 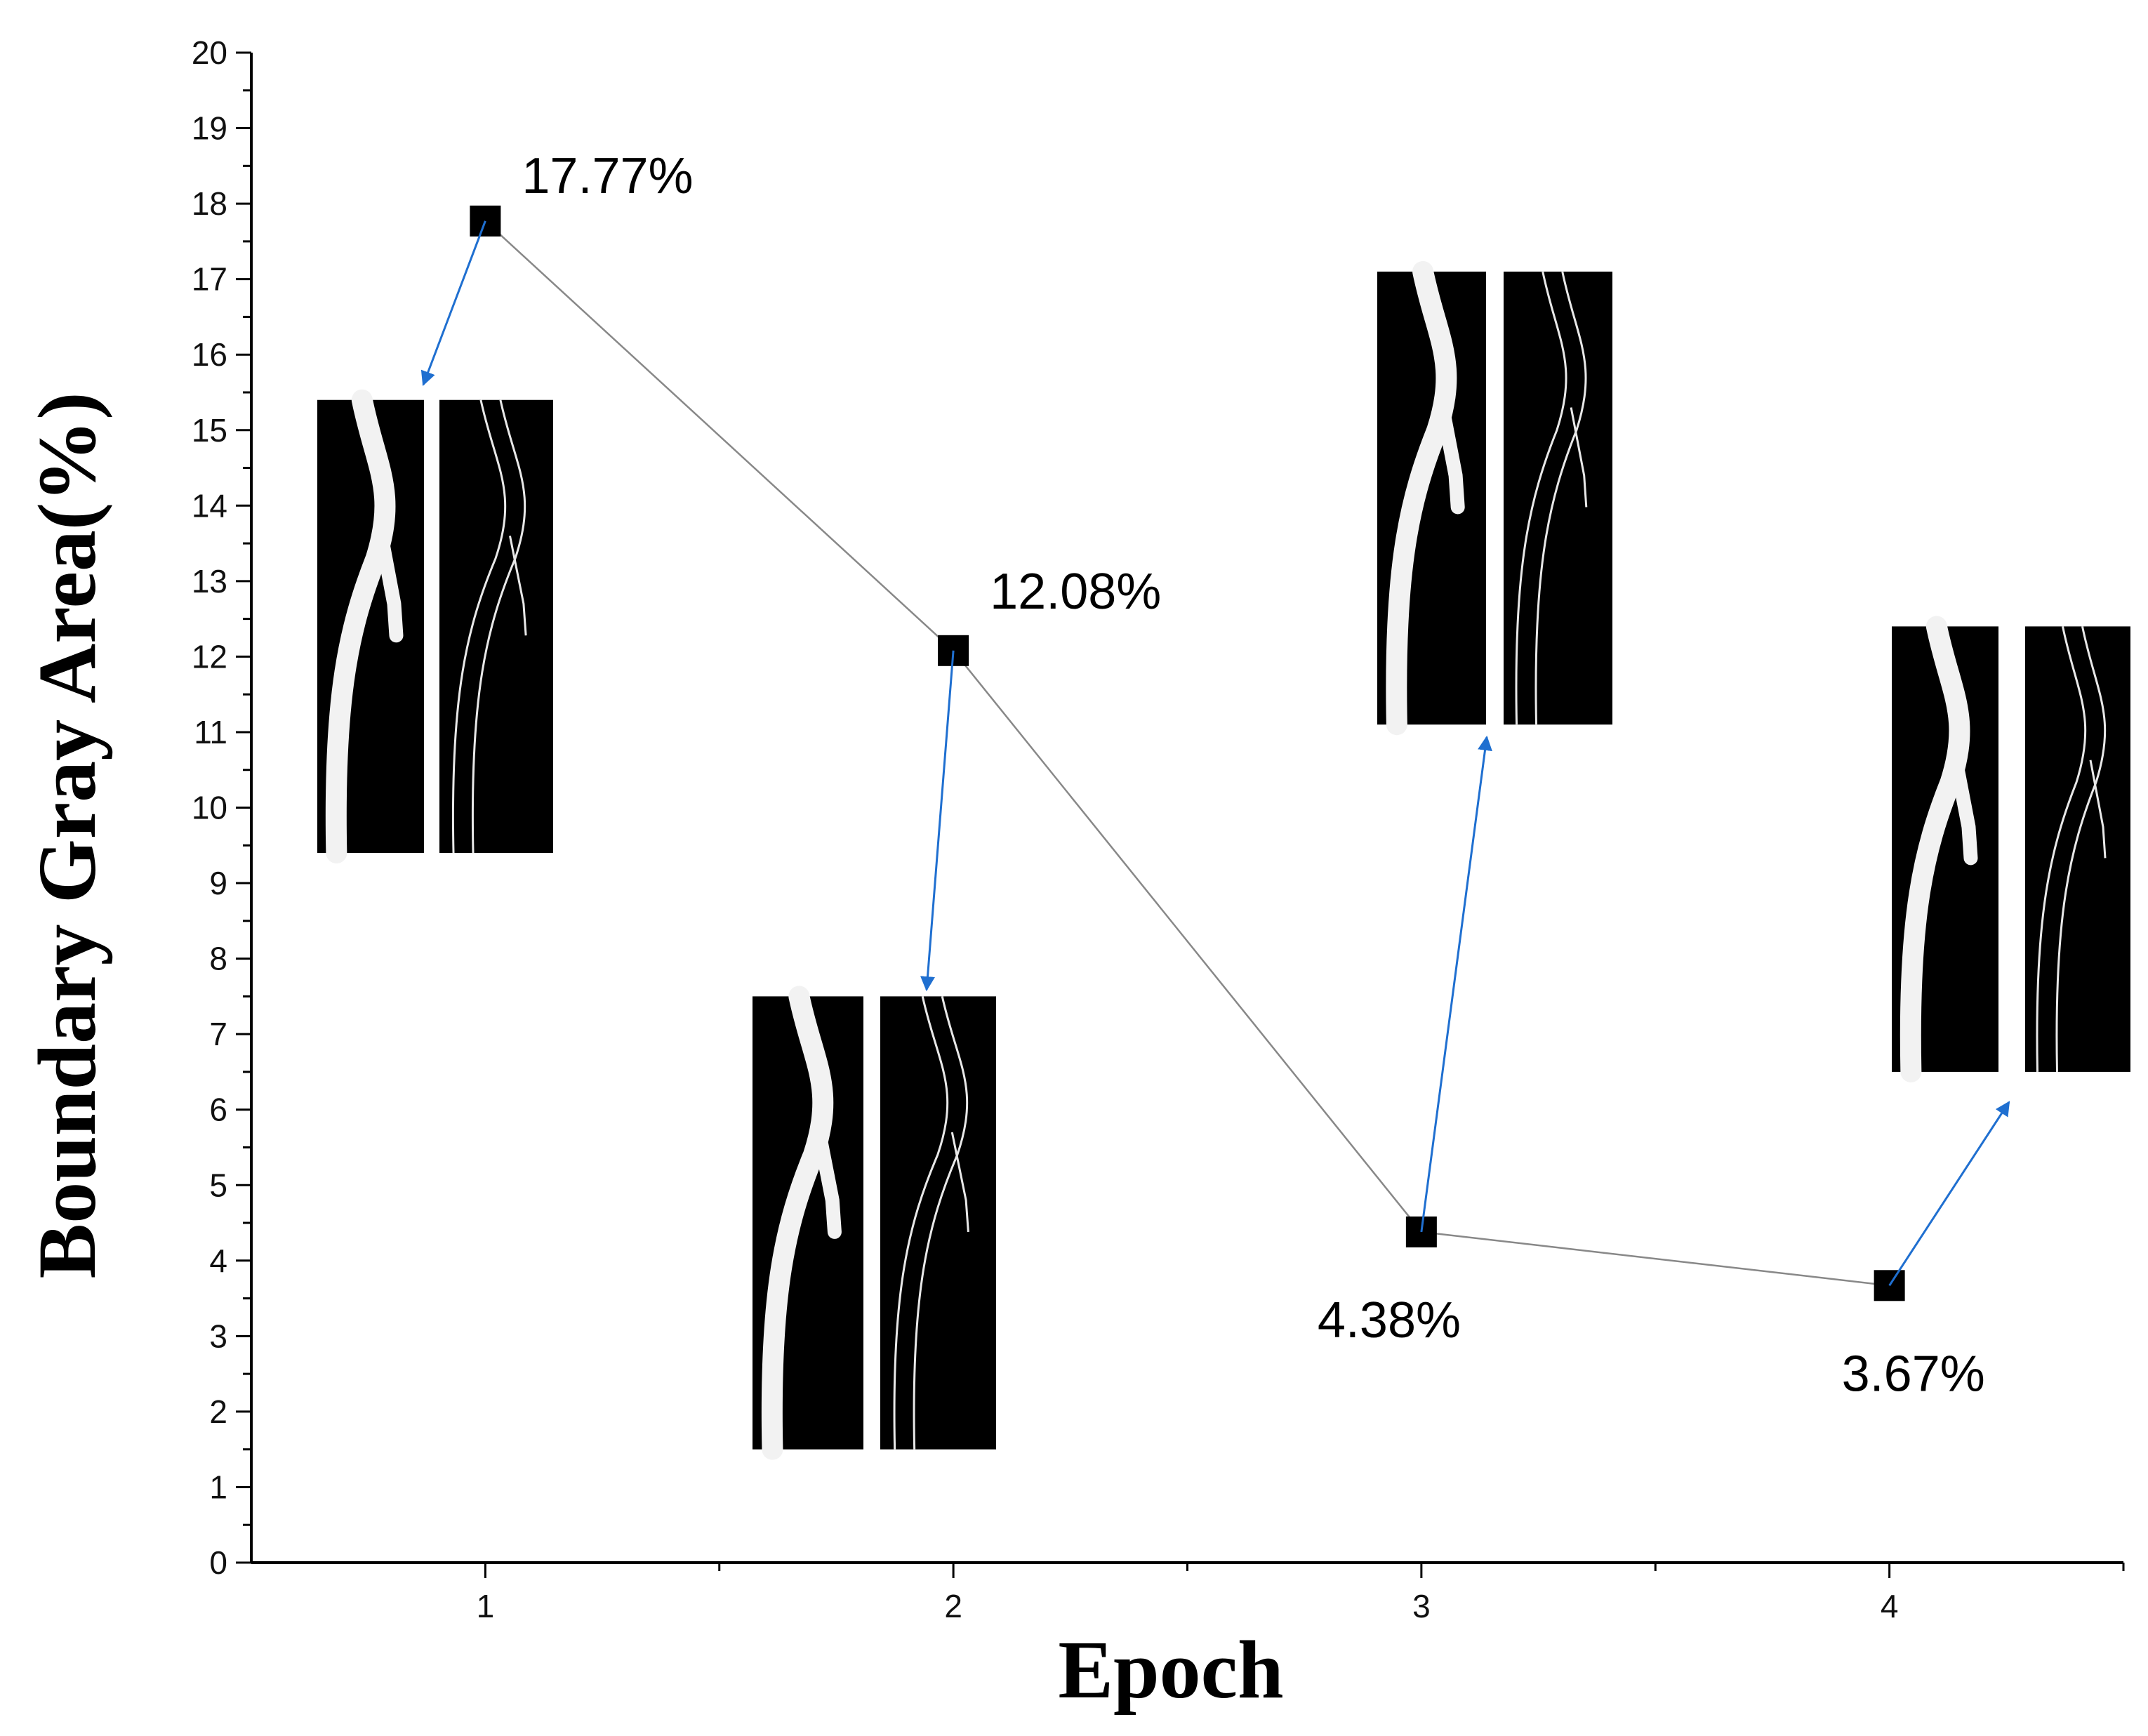 What do you see at coordinates (209, 279) in the screenshot?
I see `y-tick-label: 17` at bounding box center [209, 279].